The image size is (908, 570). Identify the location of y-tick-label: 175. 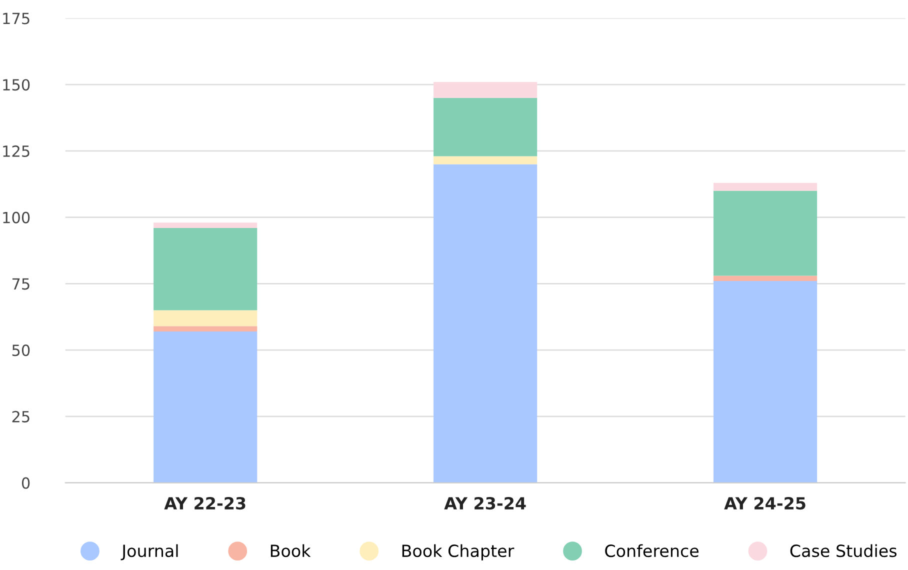
(16, 18).